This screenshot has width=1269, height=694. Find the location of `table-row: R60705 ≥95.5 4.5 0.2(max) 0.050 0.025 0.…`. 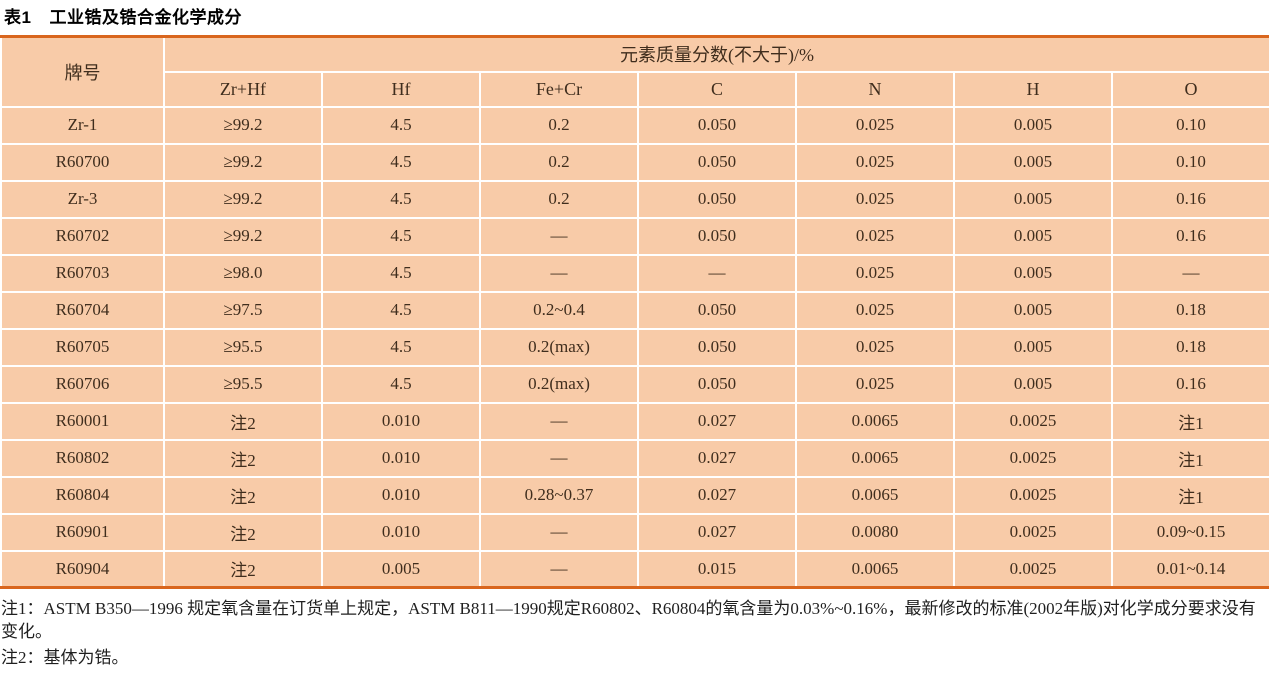

table-row: R60705 ≥95.5 4.5 0.2(max) 0.050 0.025 0.… is located at coordinates (634, 347).